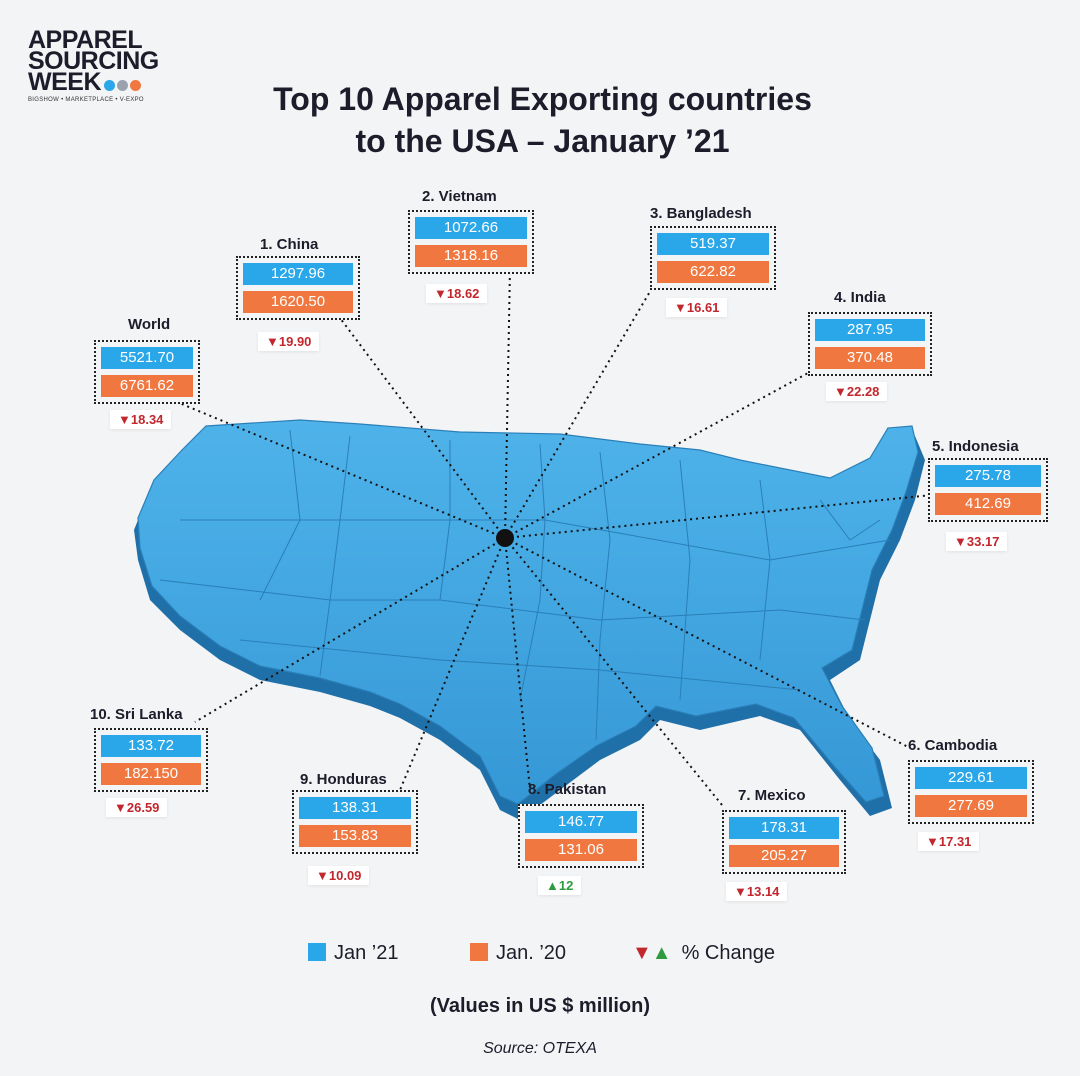  I want to click on source-note: Source: OTEXA, so click(540, 1048).